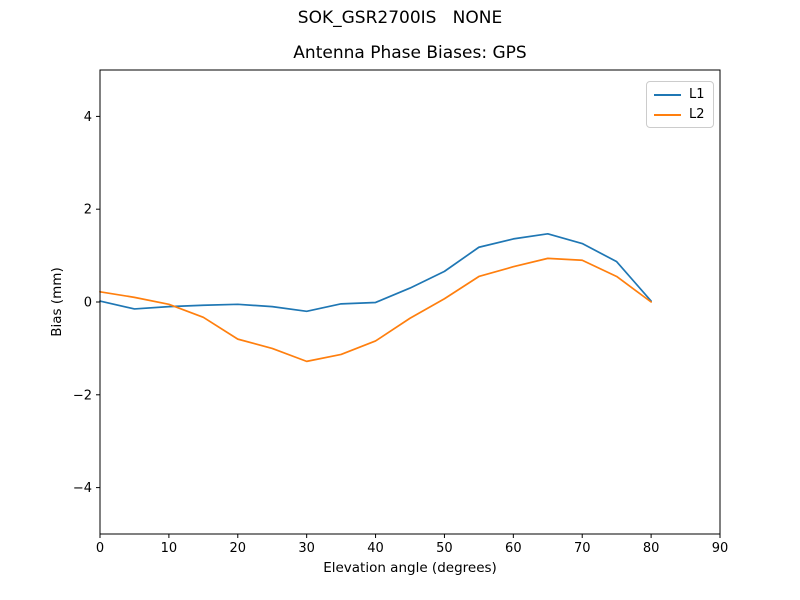 Image resolution: width=800 pixels, height=600 pixels. Describe the element at coordinates (169, 548) in the screenshot. I see `svg-text: 10` at that location.